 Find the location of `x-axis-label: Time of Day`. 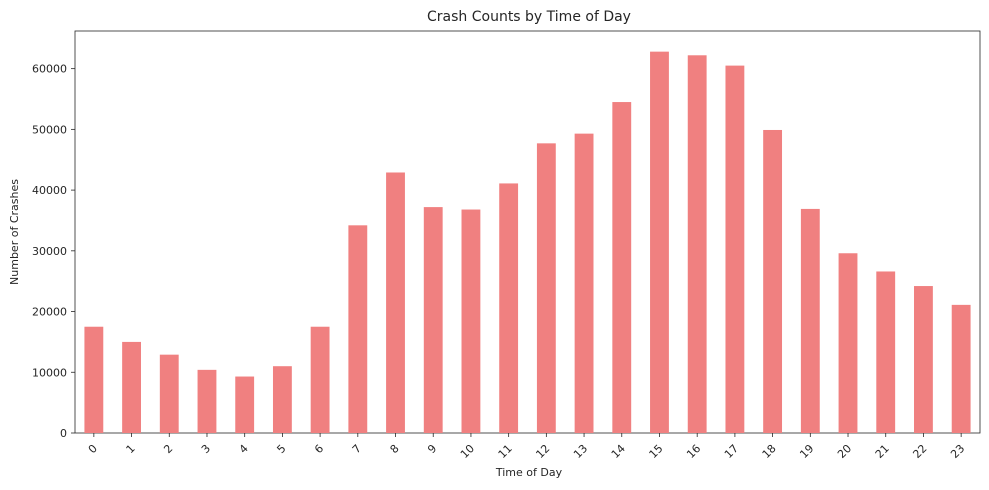

x-axis-label: Time of Day is located at coordinates (529, 472).